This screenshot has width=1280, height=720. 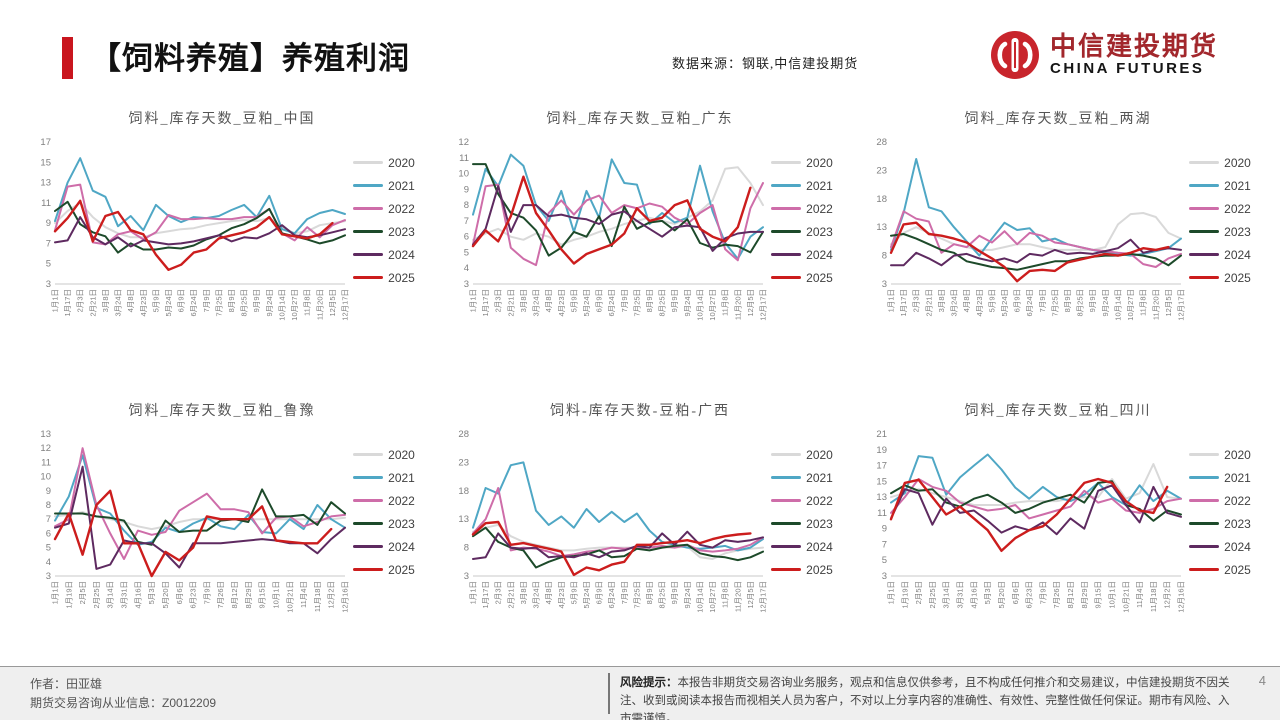 I want to click on chart-title: 饲料_库存天数_豆粕_广东, so click(x=640, y=119).